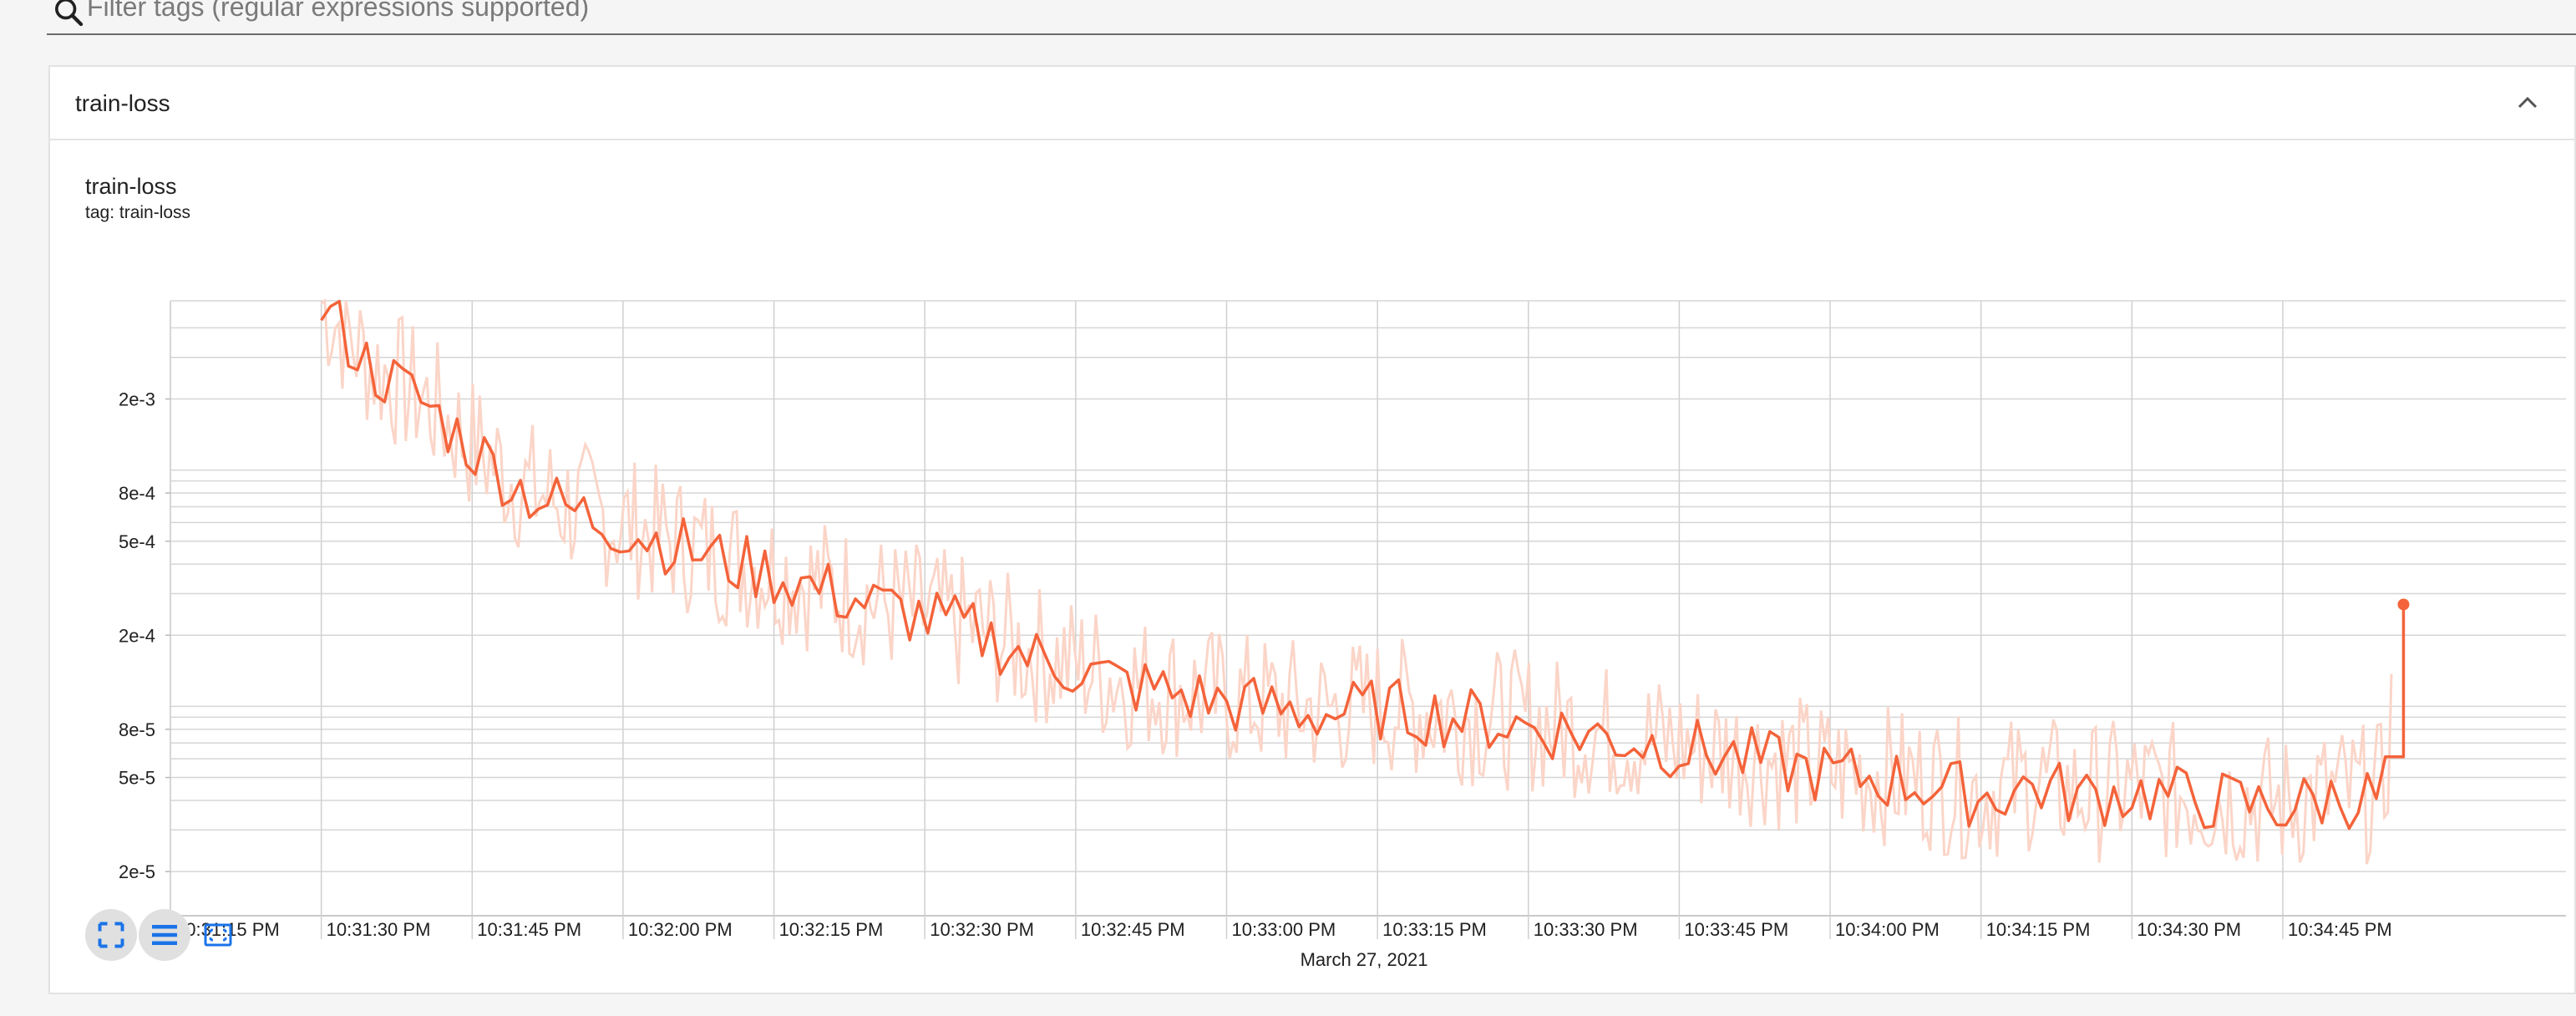 Image resolution: width=2576 pixels, height=1016 pixels. Describe the element at coordinates (982, 930) in the screenshot. I see `x-tick-label: 10:32:30 PM` at that location.